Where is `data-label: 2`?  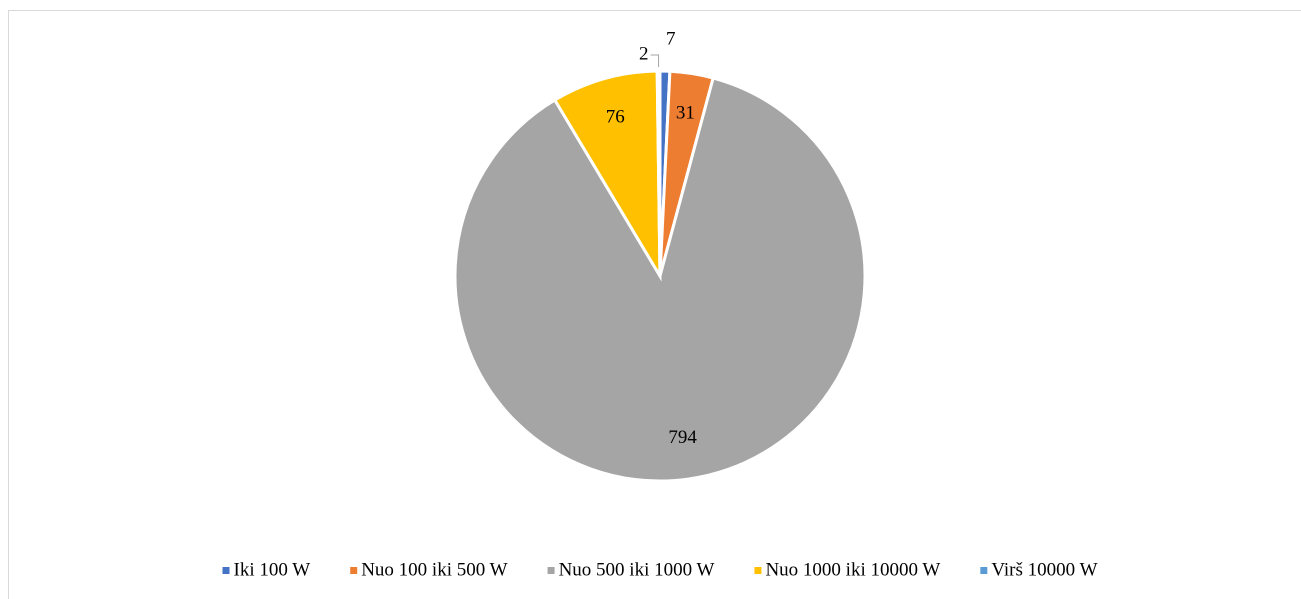 data-label: 2 is located at coordinates (644, 53).